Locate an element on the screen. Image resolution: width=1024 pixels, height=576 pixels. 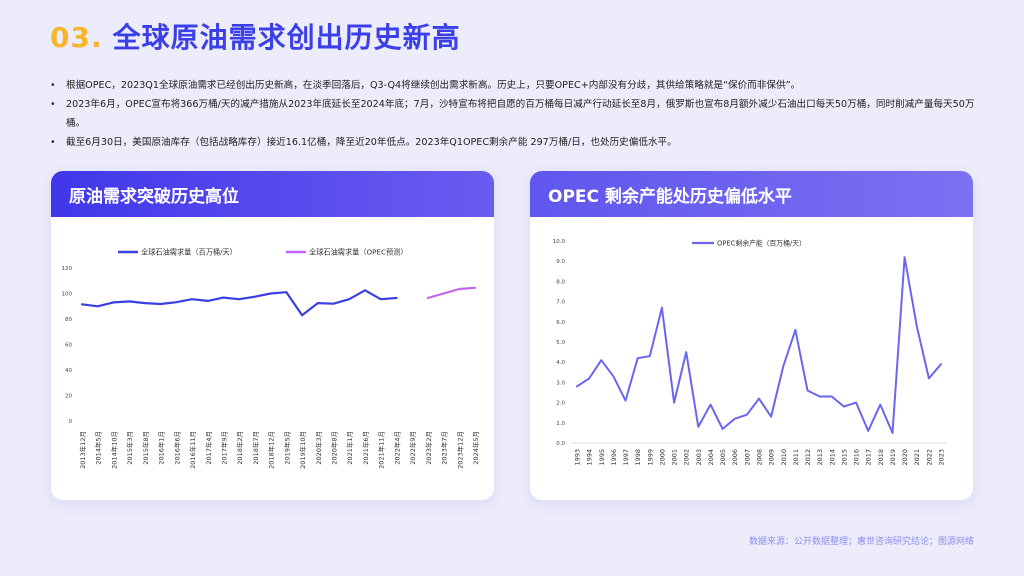
y-tick-label: 3.0 is located at coordinates (560, 383).